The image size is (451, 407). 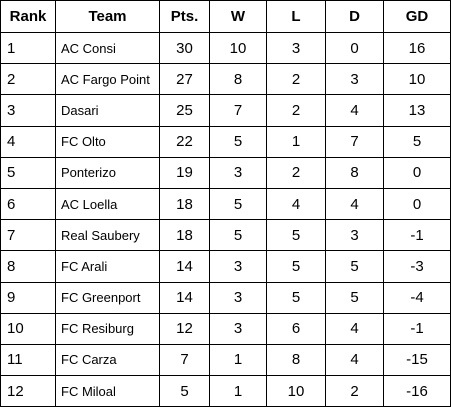 What do you see at coordinates (238, 48) in the screenshot?
I see `wins-cell: 10` at bounding box center [238, 48].